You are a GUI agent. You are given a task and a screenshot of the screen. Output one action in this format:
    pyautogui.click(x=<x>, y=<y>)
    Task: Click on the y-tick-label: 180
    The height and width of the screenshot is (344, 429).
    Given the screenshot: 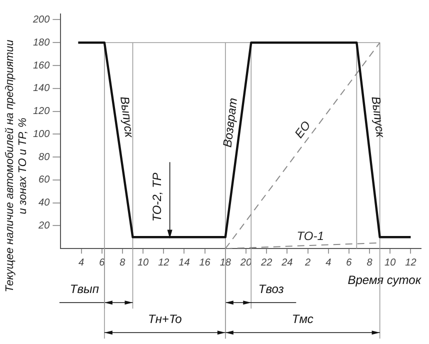 What is the action you would take?
    pyautogui.click(x=41, y=42)
    